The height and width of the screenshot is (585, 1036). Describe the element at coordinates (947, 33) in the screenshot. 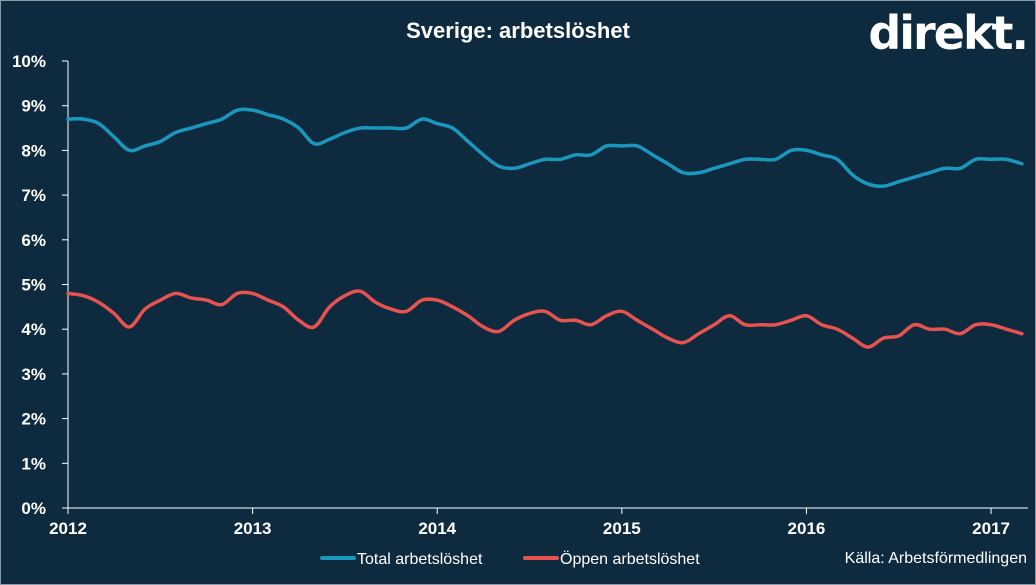

I see `brand-logo: direkt.` at that location.